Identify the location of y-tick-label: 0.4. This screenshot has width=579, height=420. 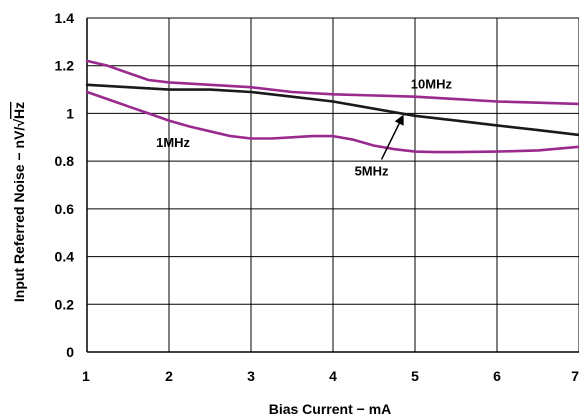
(65, 257).